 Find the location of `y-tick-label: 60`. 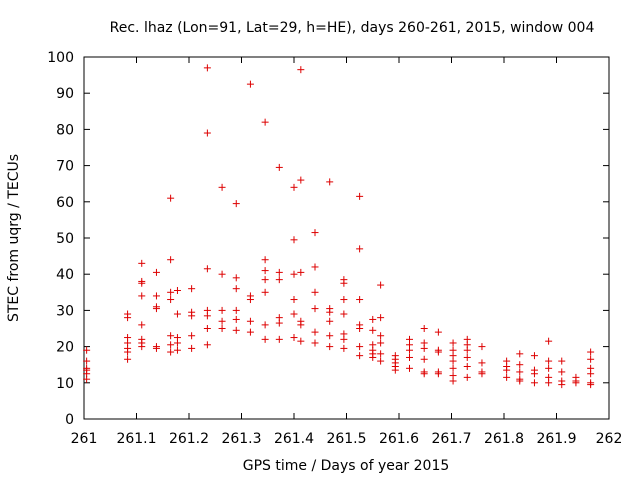

y-tick-label: 60 is located at coordinates (65, 203).